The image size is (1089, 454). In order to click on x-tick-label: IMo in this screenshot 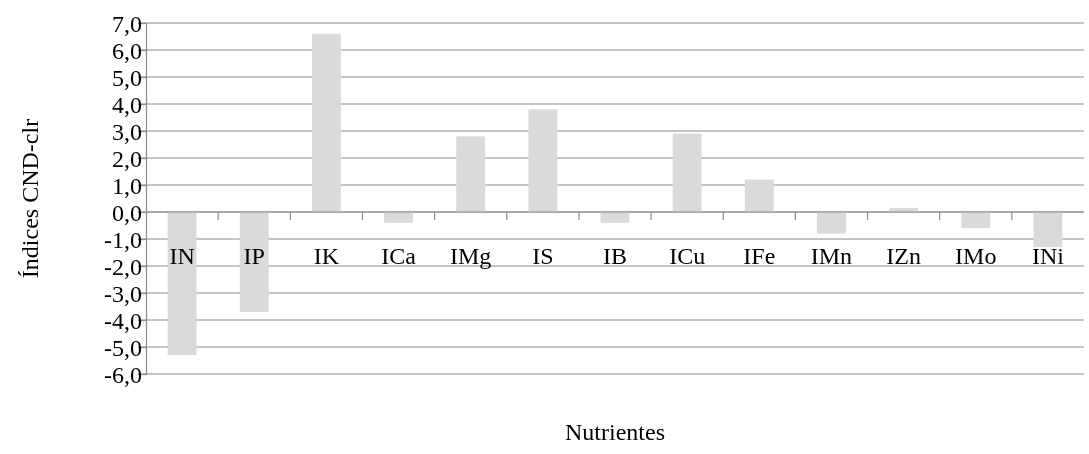, I will do `click(976, 256)`.